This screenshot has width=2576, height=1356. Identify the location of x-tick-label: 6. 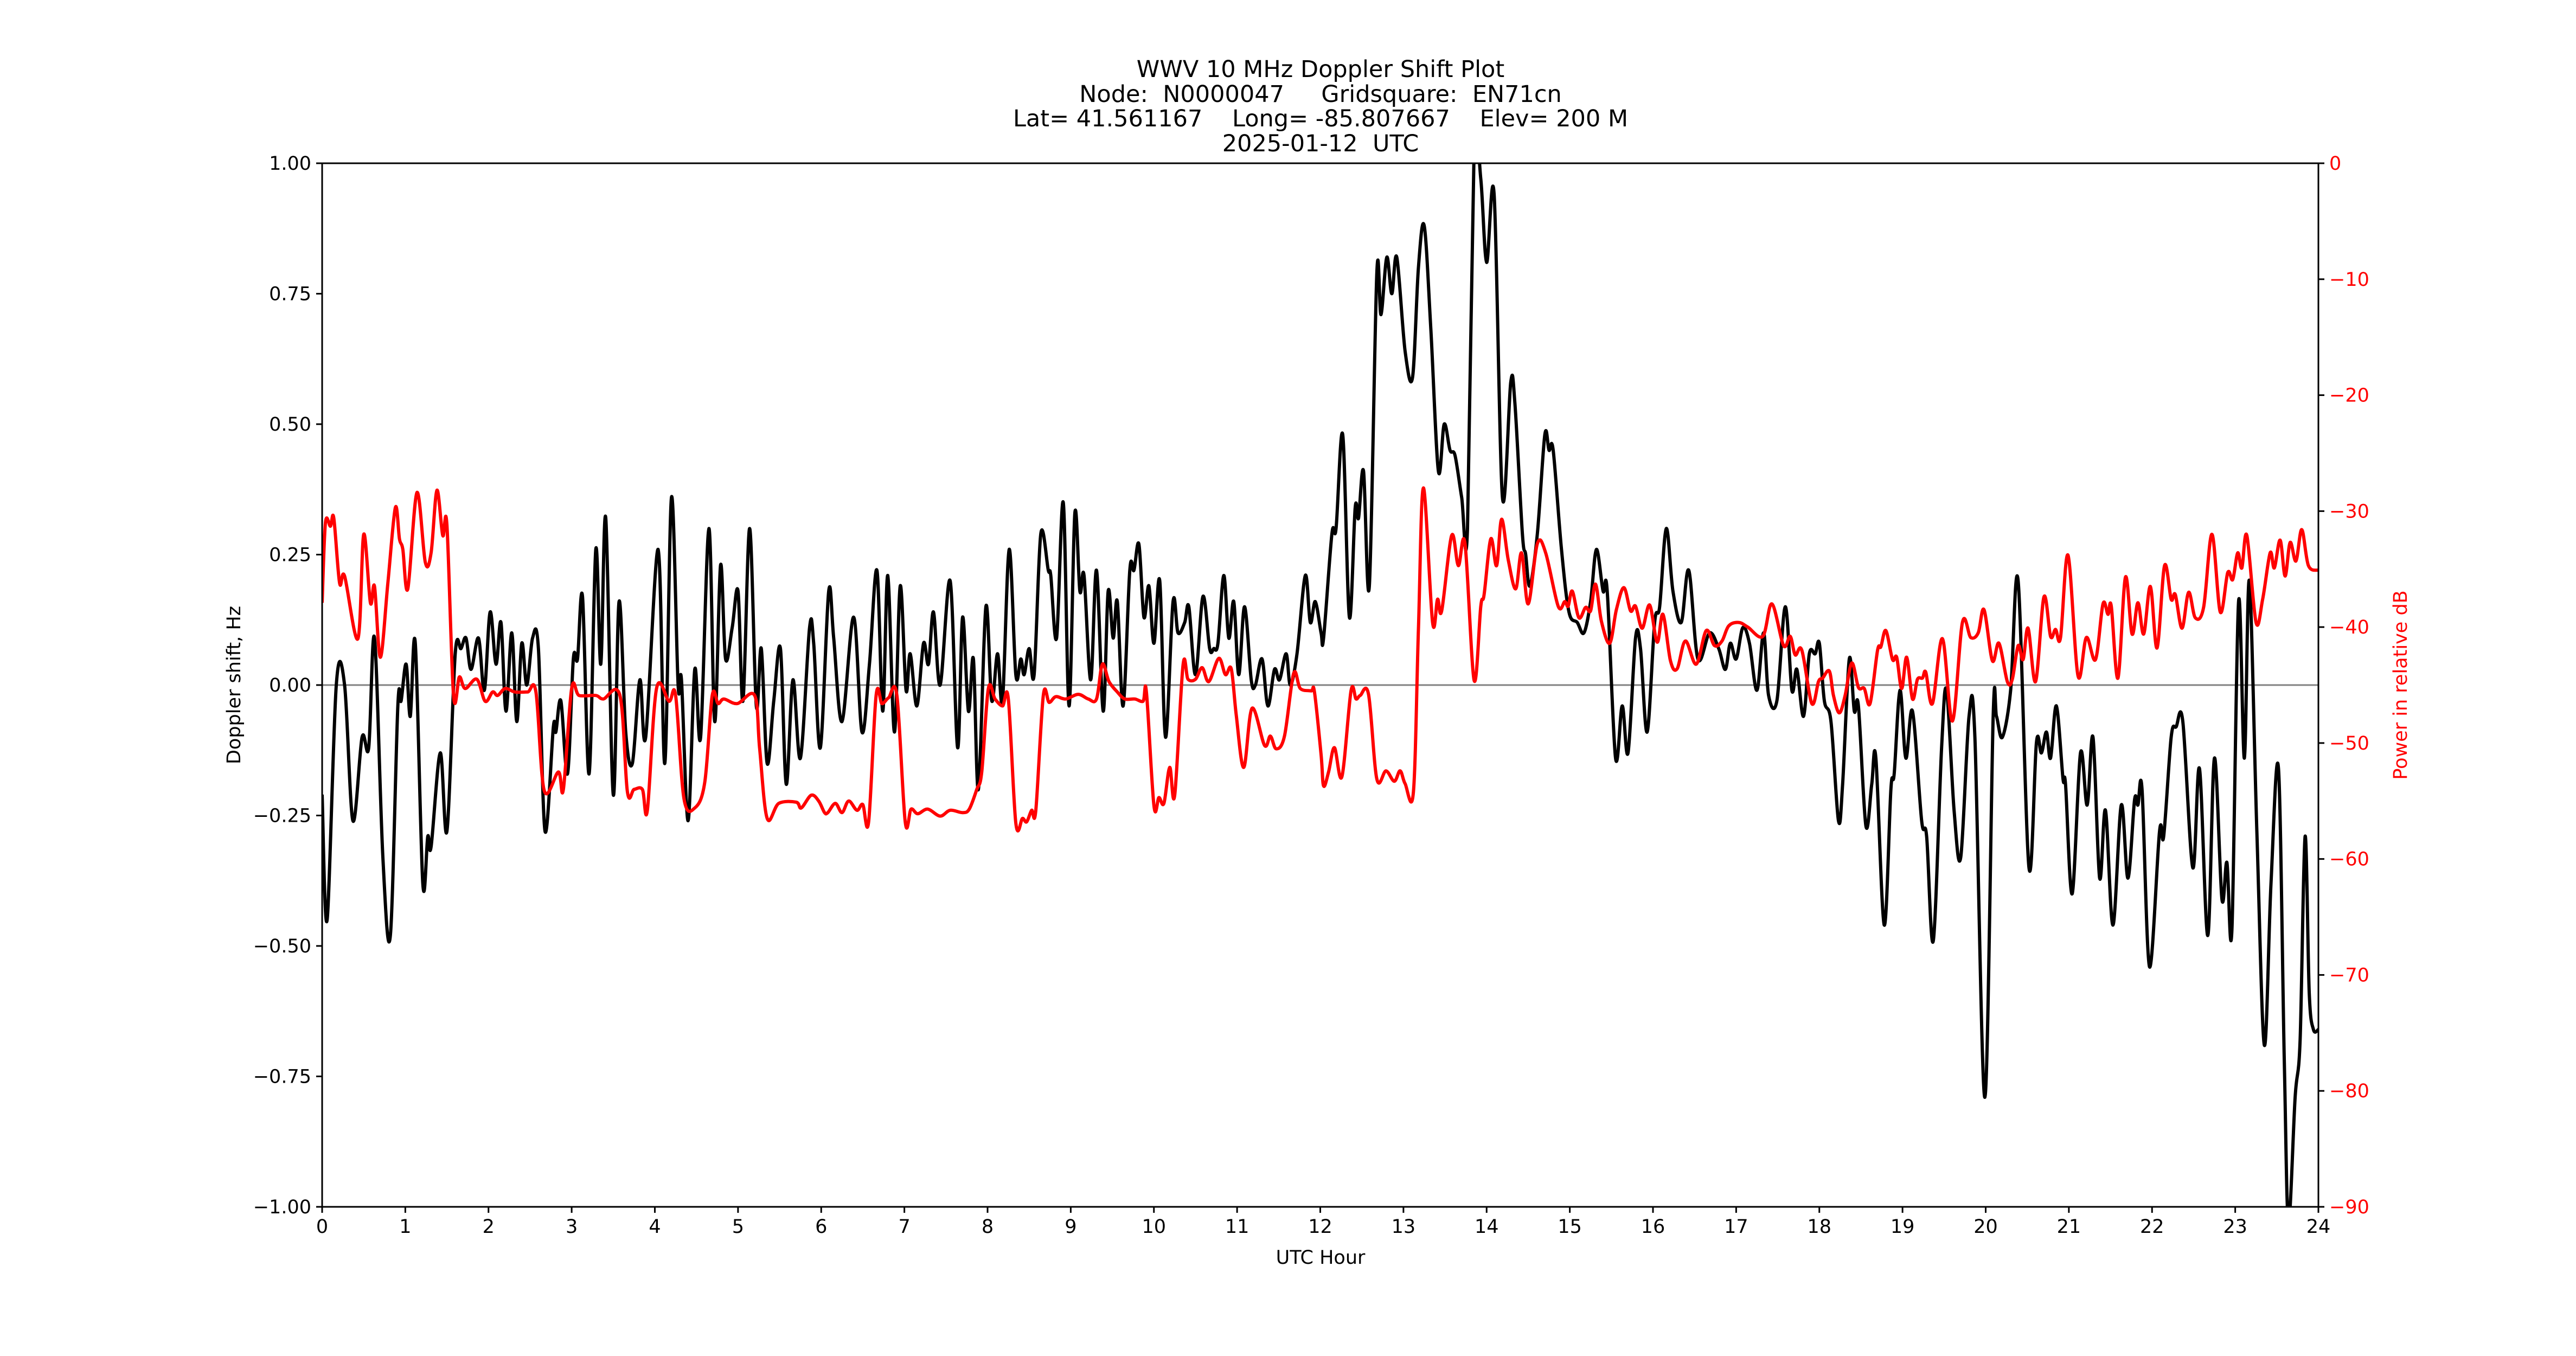
(821, 1227).